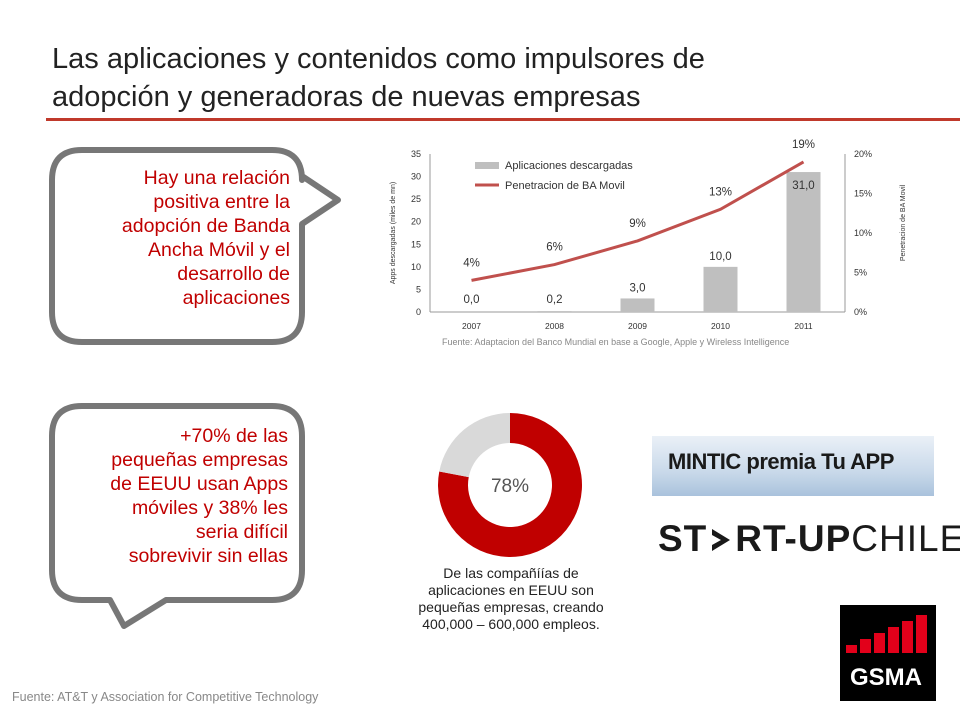 Image resolution: width=960 pixels, height=720 pixels. Describe the element at coordinates (803, 145) in the screenshot. I see `line-data-label: 19%` at that location.